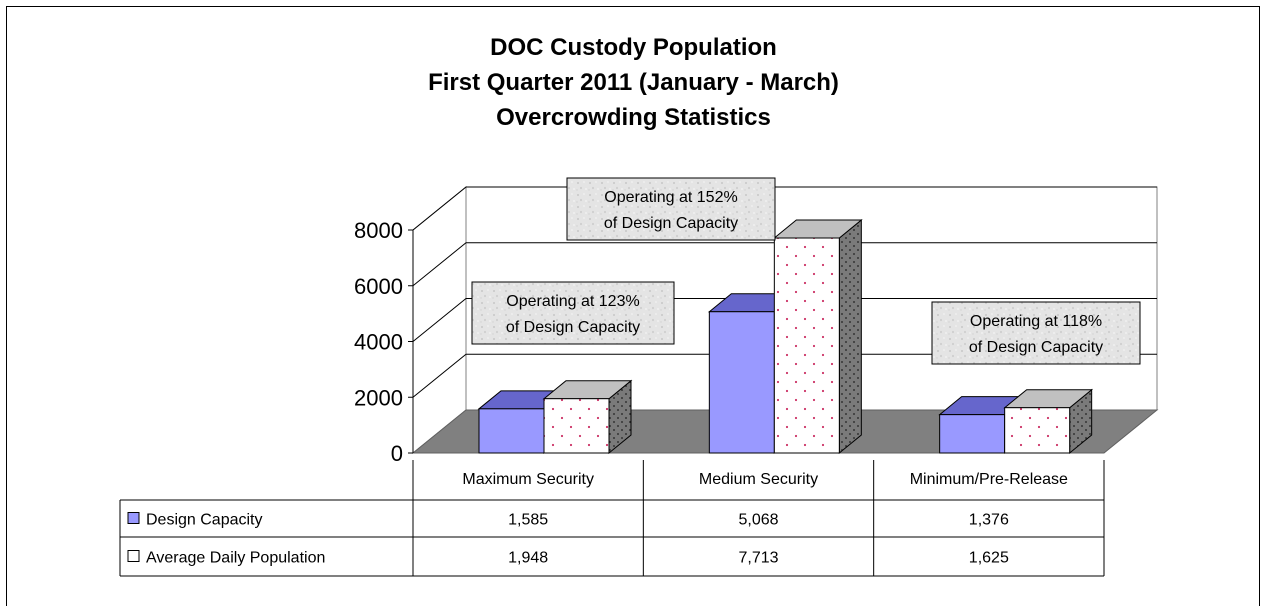  What do you see at coordinates (204, 520) in the screenshot?
I see `legend-label: Design Capacity` at bounding box center [204, 520].